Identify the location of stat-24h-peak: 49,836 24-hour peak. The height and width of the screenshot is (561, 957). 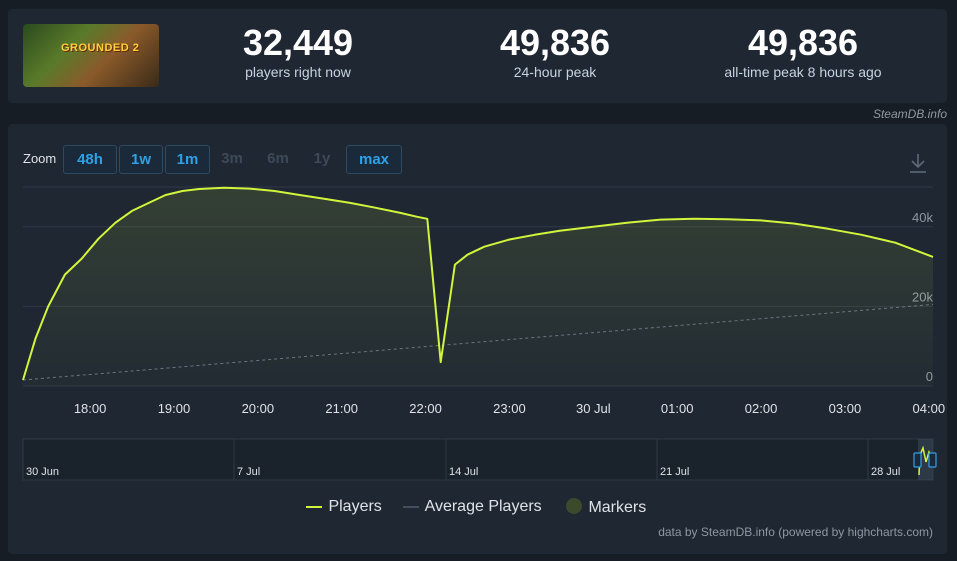
(555, 52).